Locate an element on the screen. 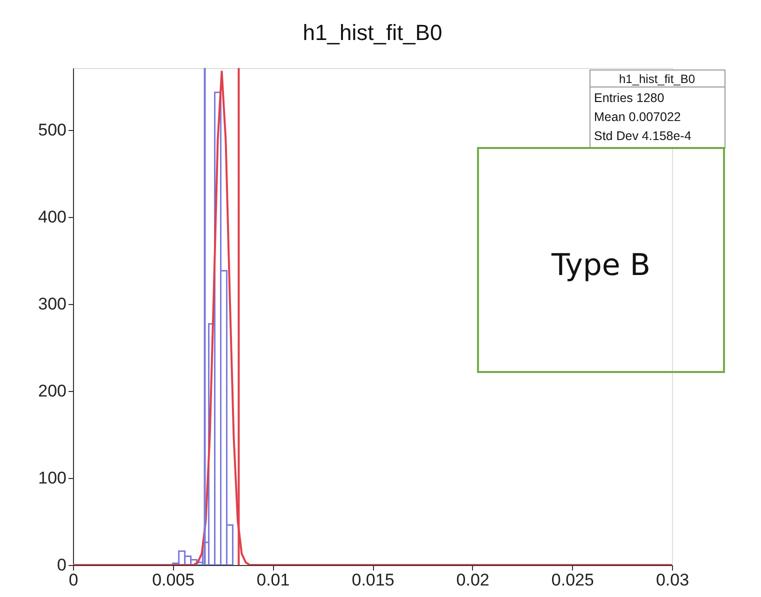  x-tick-label: 0.01 is located at coordinates (273, 580).